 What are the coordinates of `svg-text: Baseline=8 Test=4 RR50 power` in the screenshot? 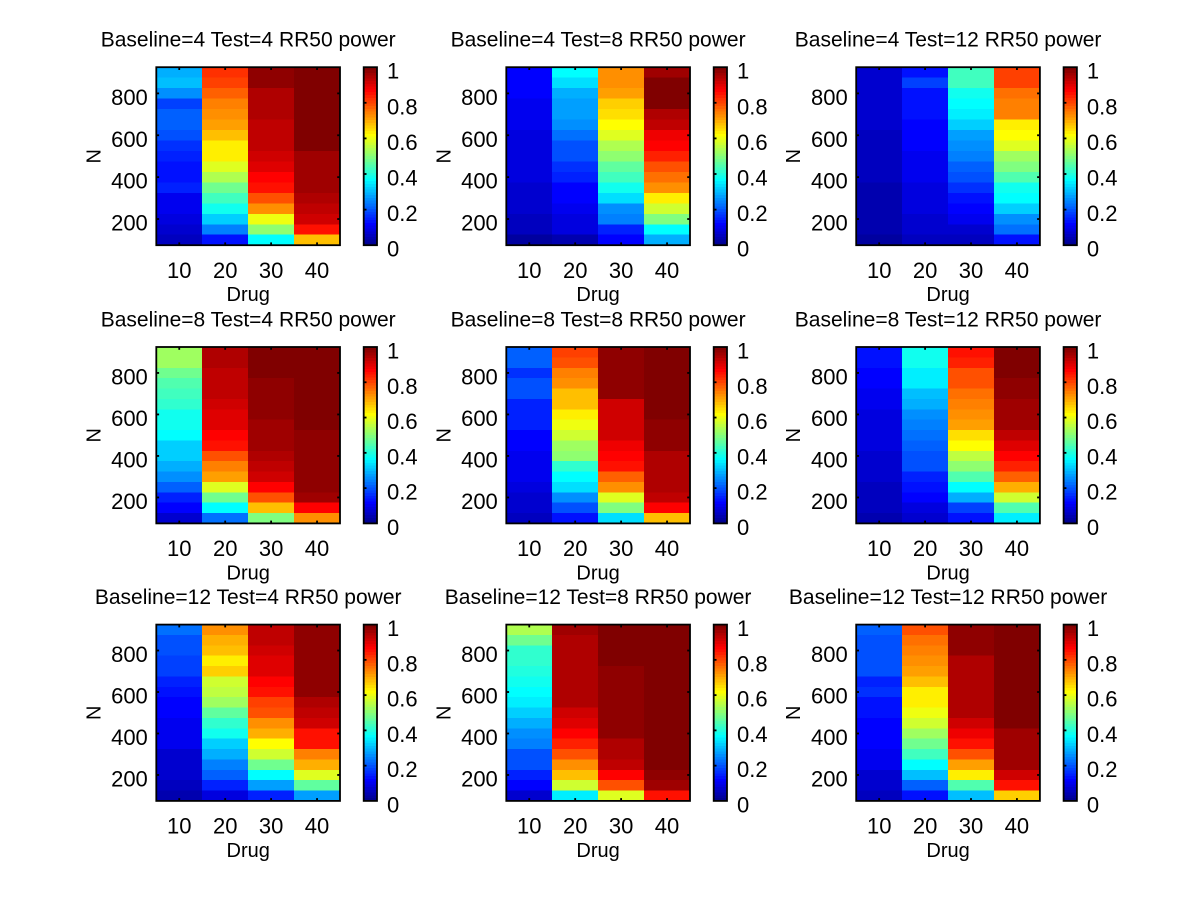 It's located at (248, 320).